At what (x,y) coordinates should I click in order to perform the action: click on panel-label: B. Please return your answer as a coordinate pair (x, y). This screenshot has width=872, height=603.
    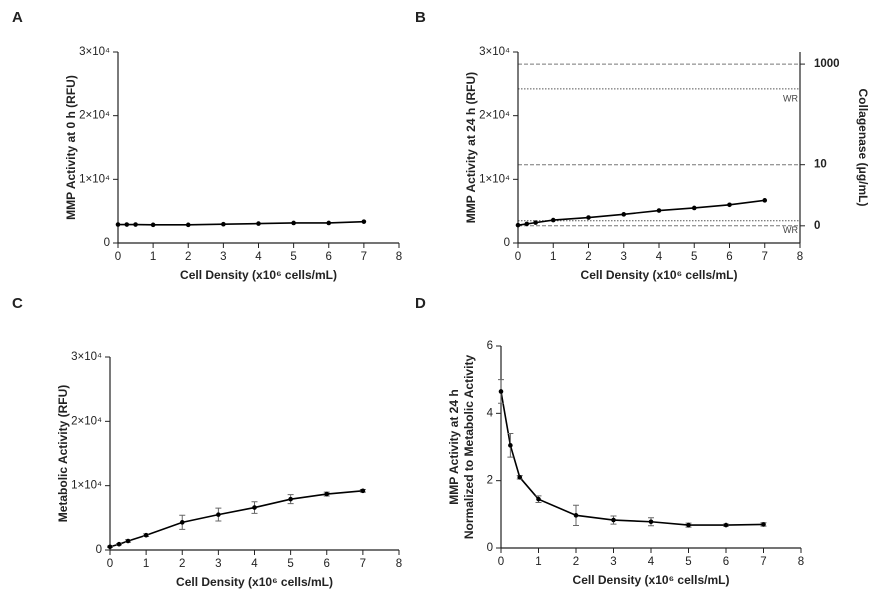
    Looking at the image, I should click on (420, 17).